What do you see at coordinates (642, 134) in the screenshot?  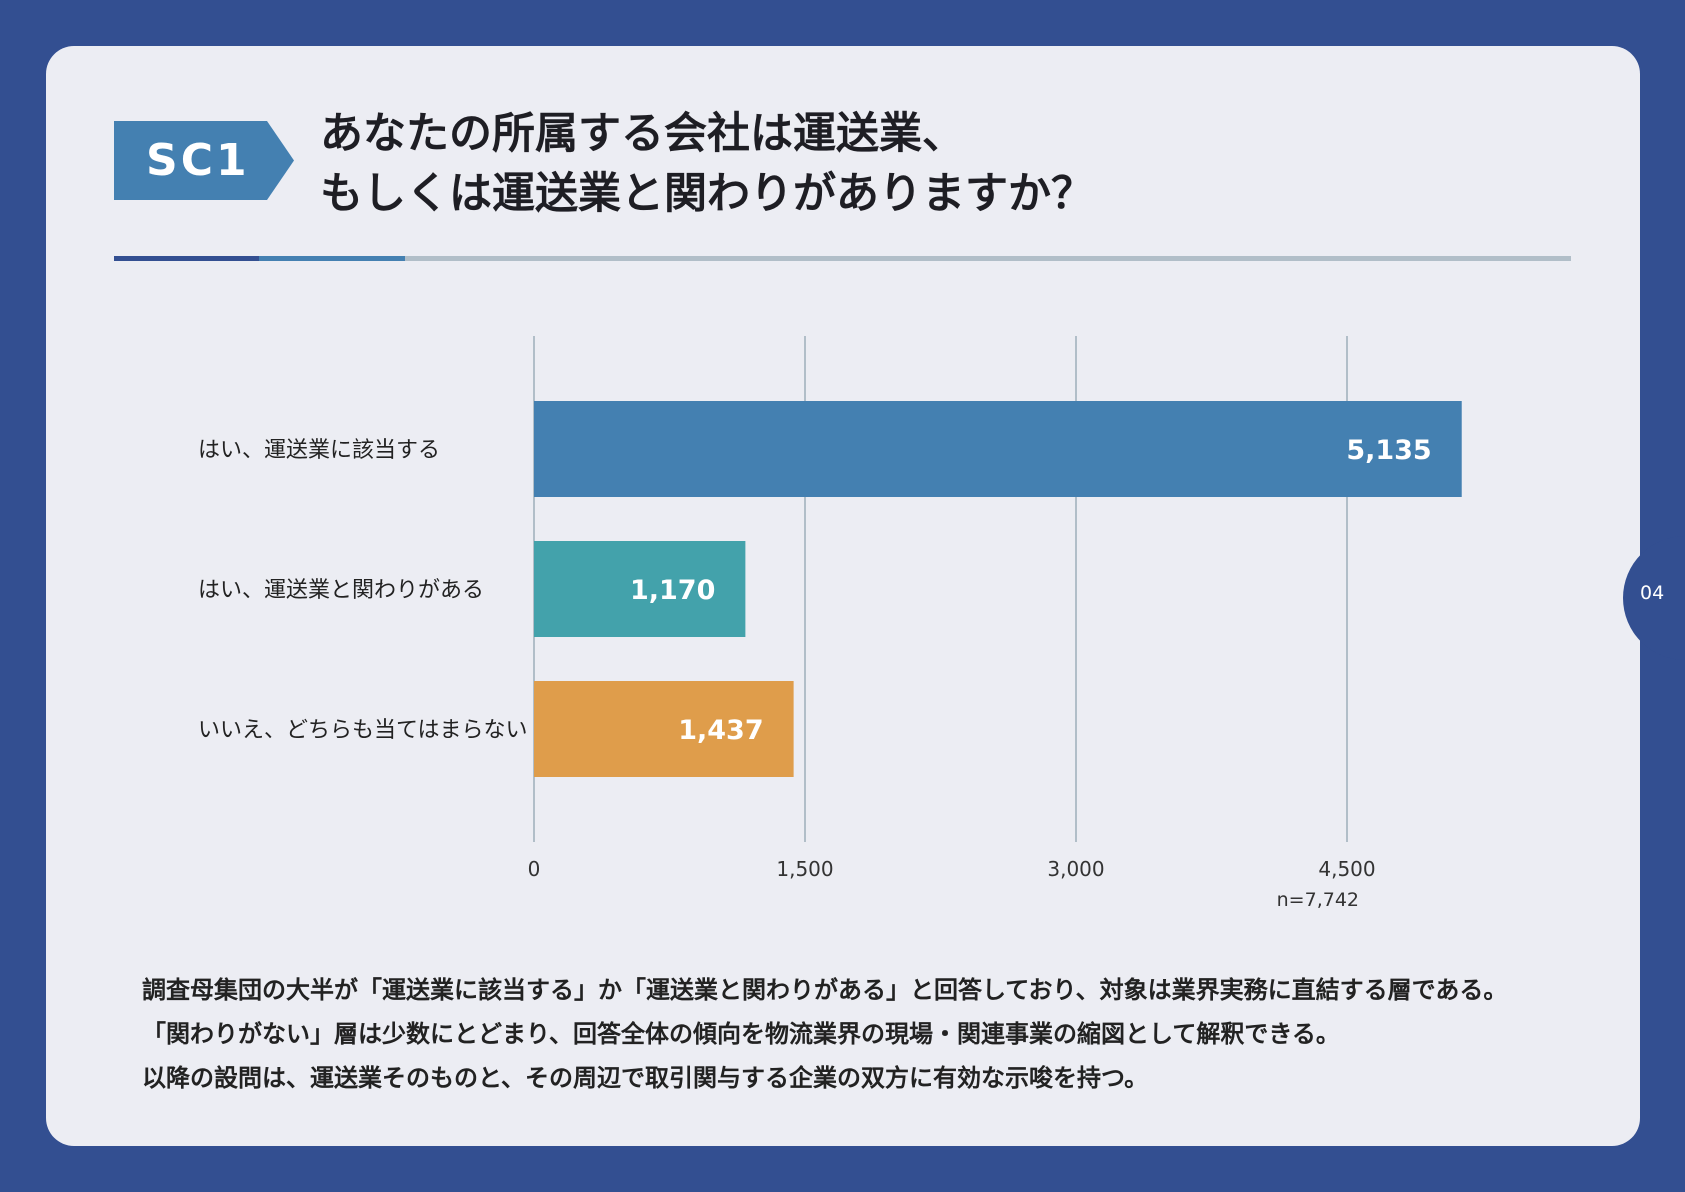 I see `title-line-1: あなたの所属する会社は運送業、` at bounding box center [642, 134].